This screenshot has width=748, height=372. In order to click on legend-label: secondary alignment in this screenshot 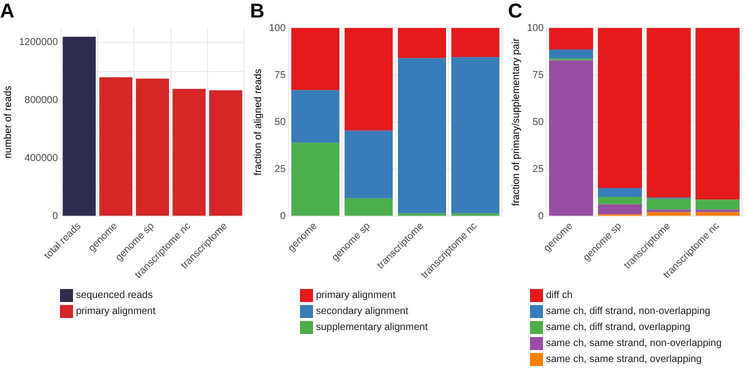, I will do `click(362, 311)`.